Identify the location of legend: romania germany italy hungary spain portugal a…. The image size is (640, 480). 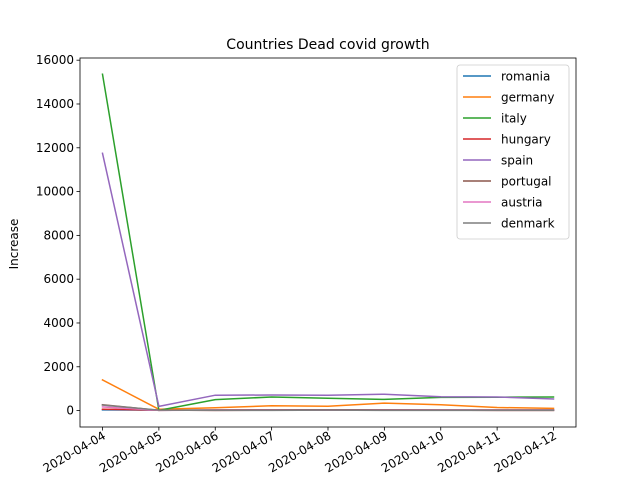
(513, 152).